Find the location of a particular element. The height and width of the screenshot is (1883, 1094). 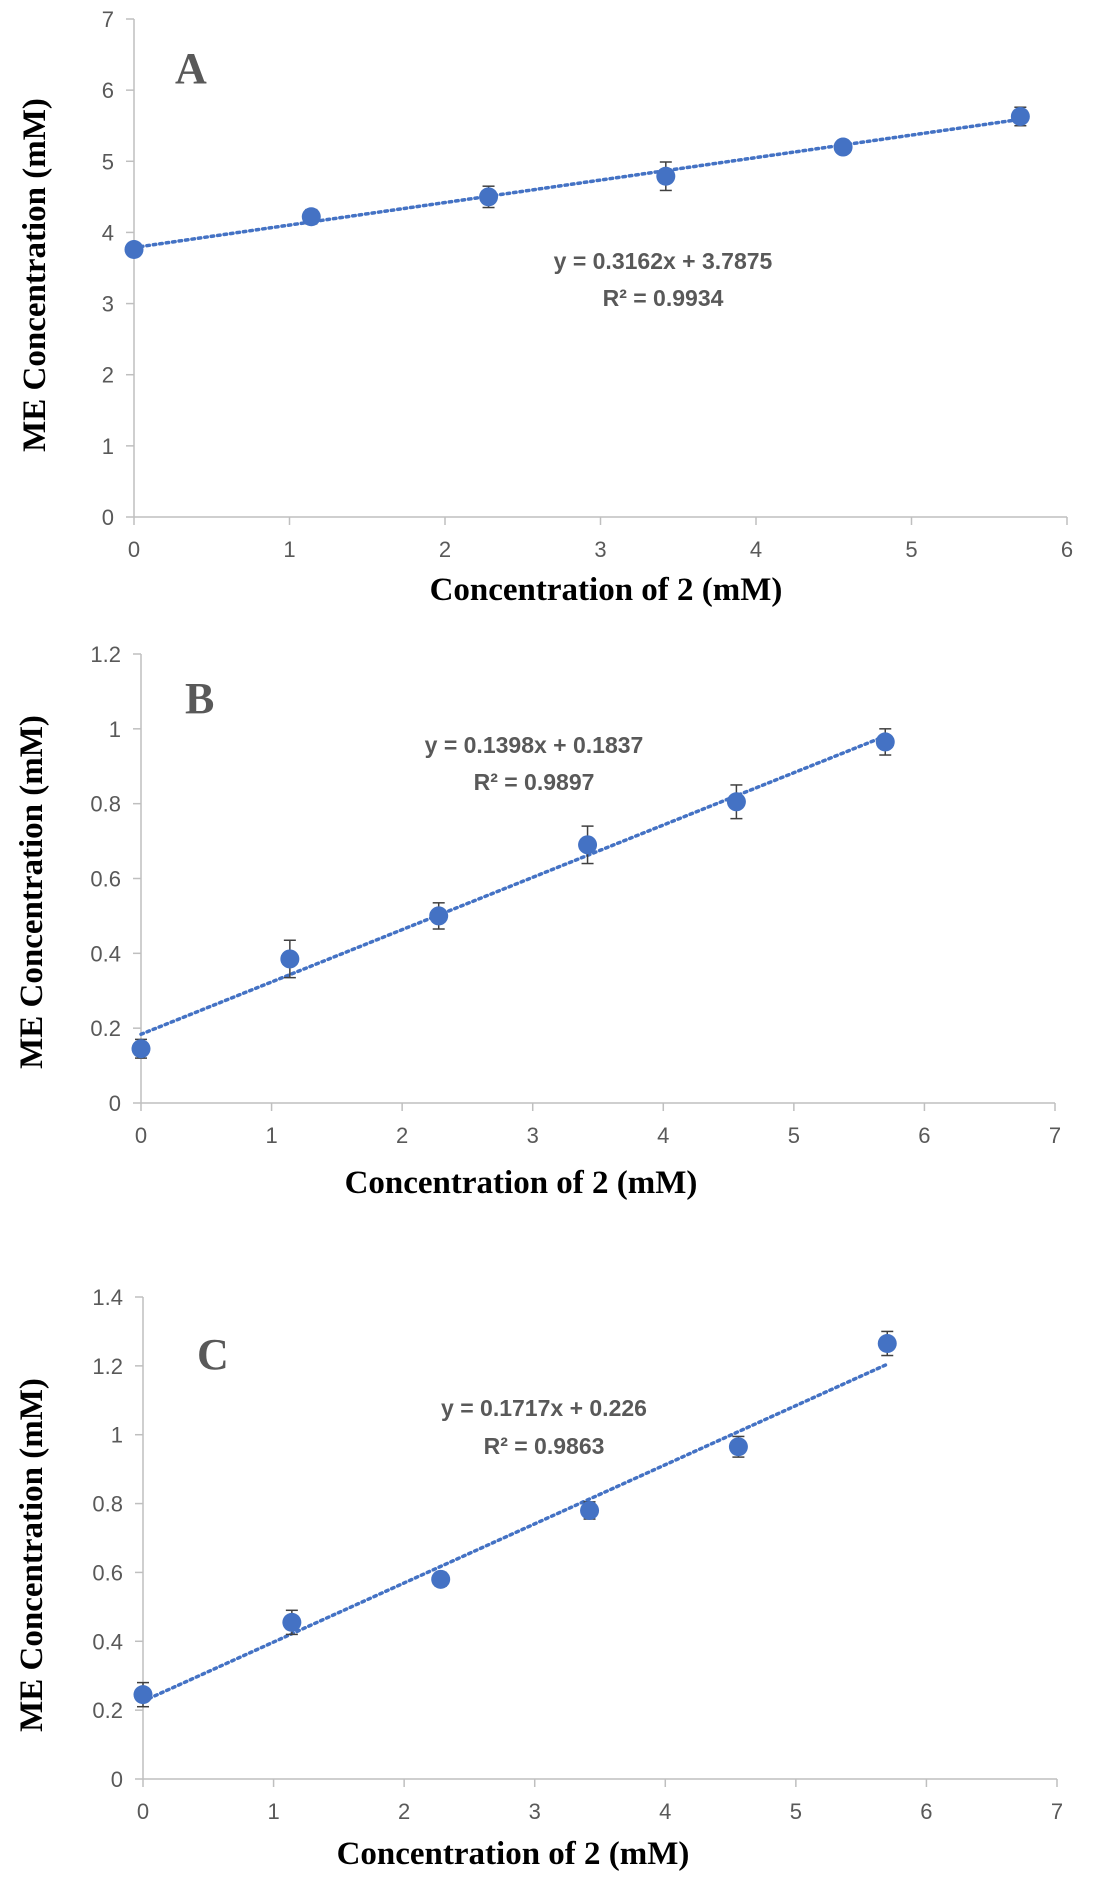

y-tick-label-c: 1.4 is located at coordinates (107, 1297).